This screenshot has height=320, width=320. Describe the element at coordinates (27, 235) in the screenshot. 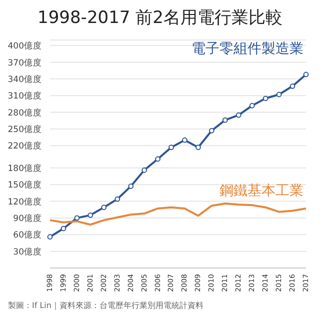

I see `y-tick-label: 60億度` at that location.